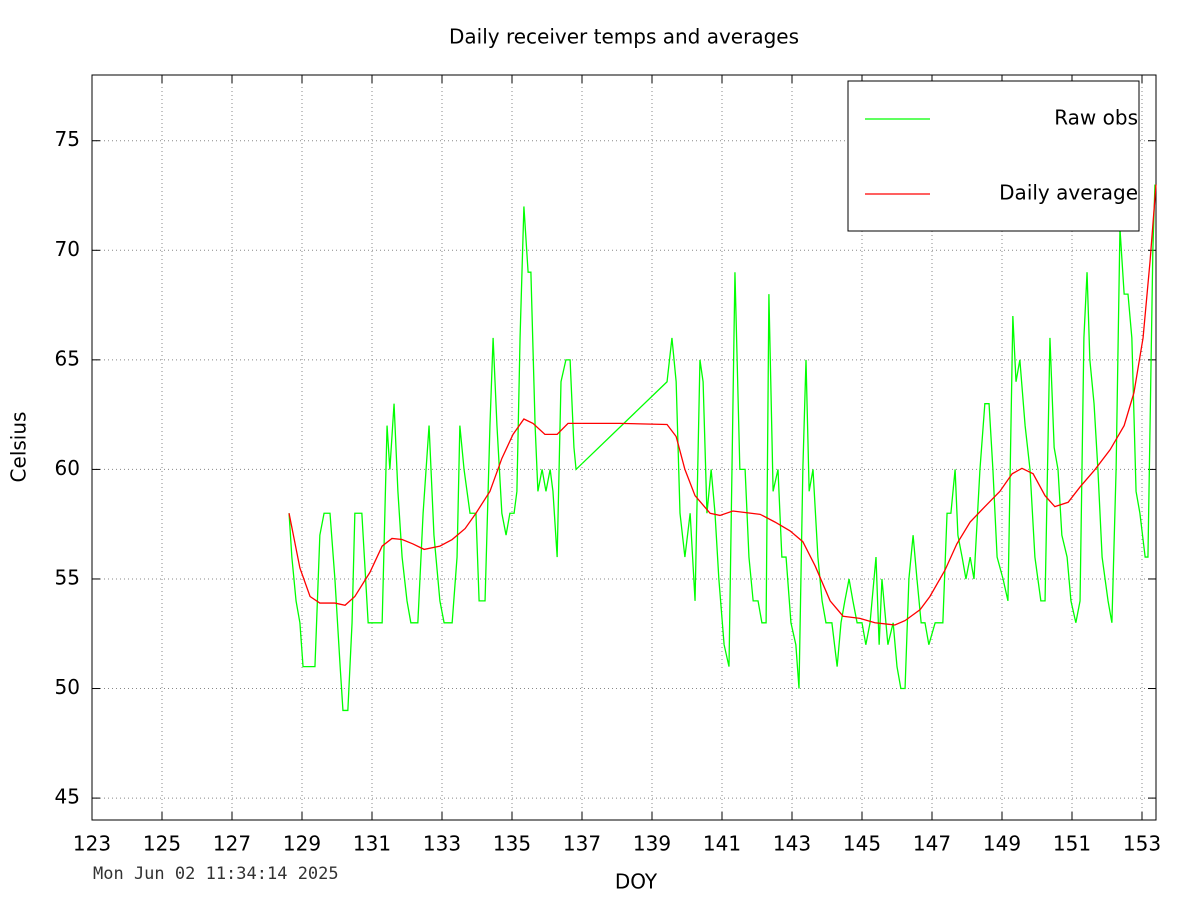  What do you see at coordinates (67, 687) in the screenshot?
I see `y-tick-label: 50` at bounding box center [67, 687].